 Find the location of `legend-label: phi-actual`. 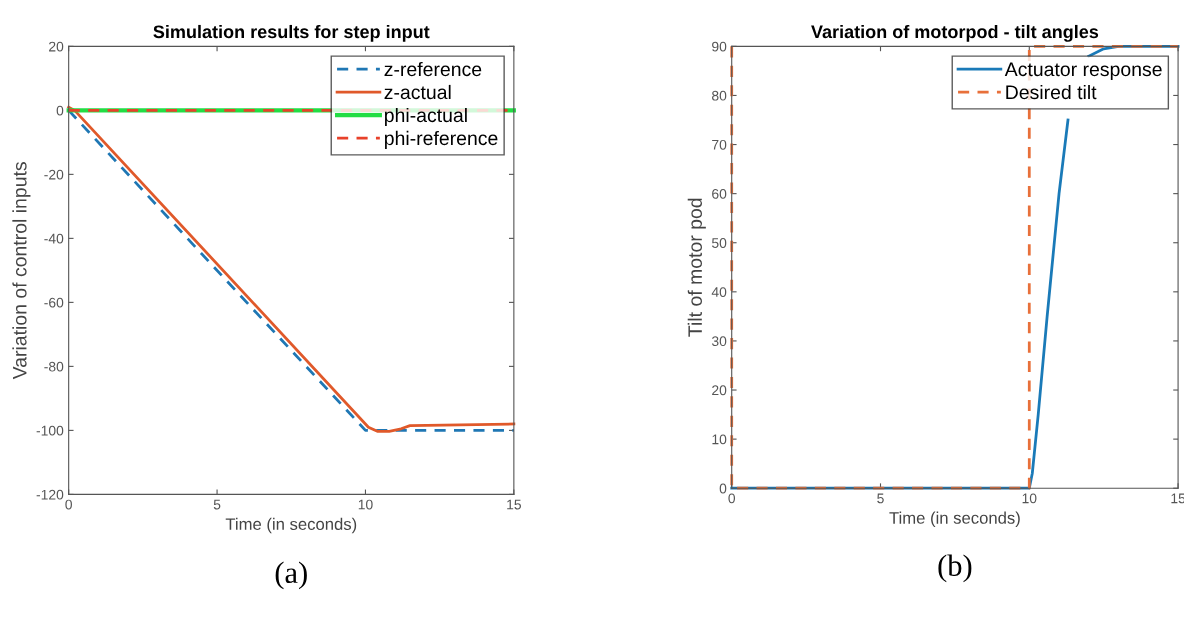

legend-label: phi-actual is located at coordinates (426, 117).